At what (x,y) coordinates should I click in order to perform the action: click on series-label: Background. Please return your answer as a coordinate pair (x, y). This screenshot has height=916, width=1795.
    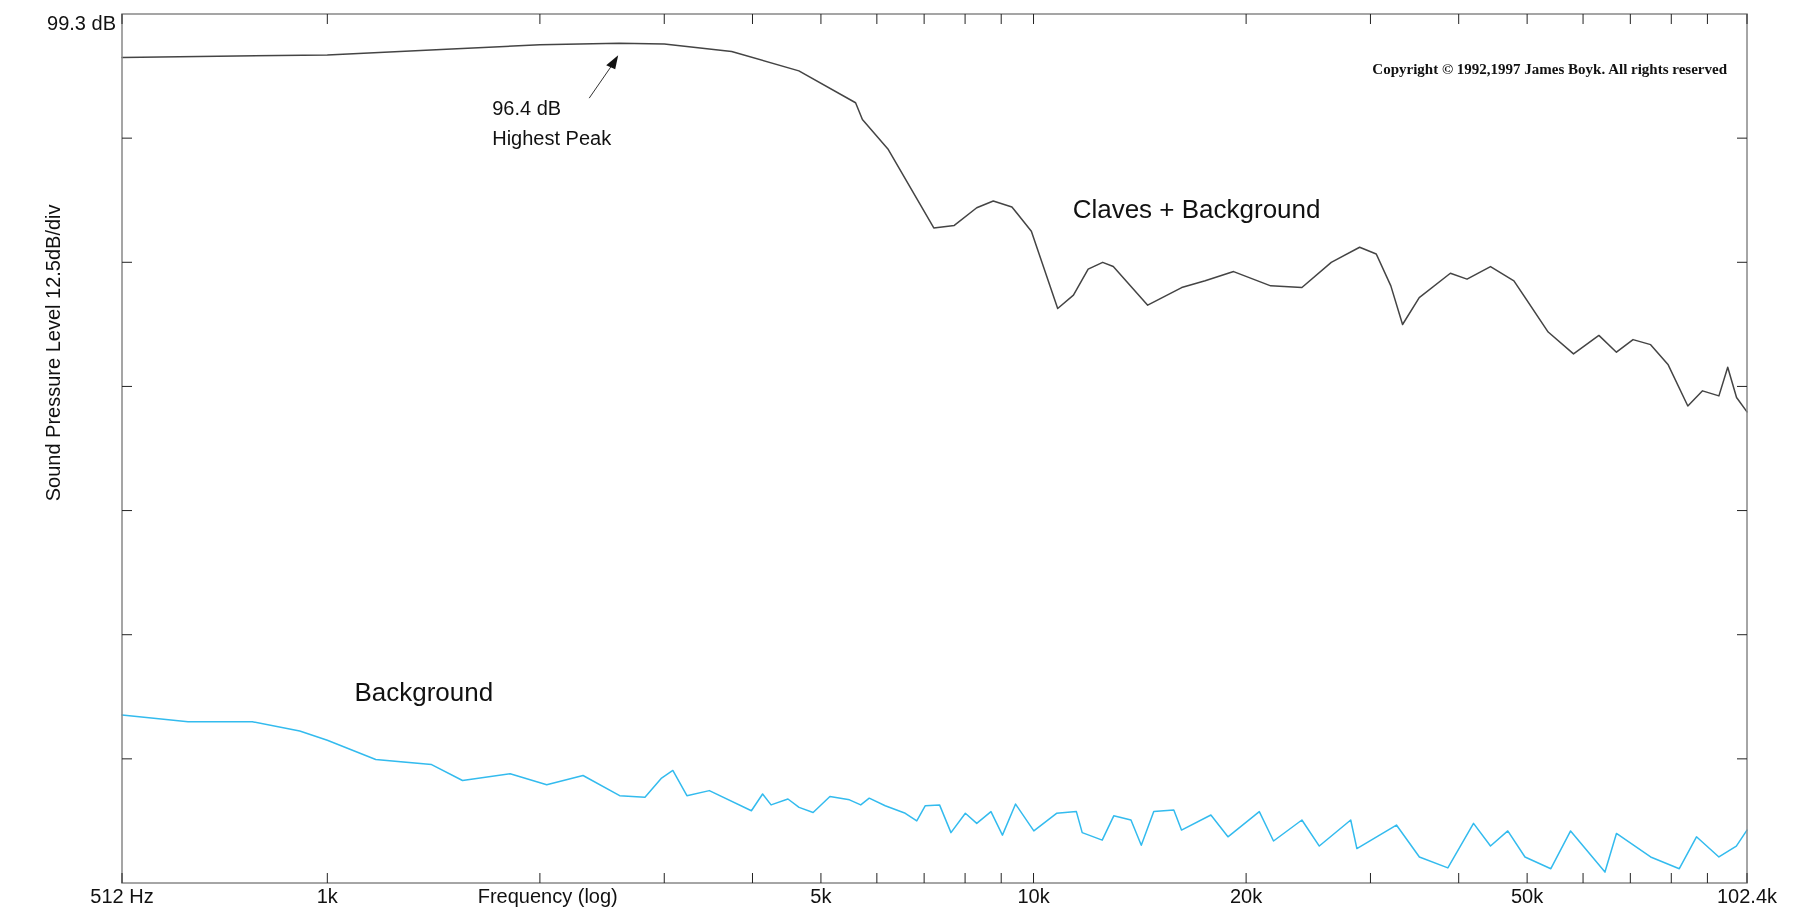
    Looking at the image, I should click on (424, 691).